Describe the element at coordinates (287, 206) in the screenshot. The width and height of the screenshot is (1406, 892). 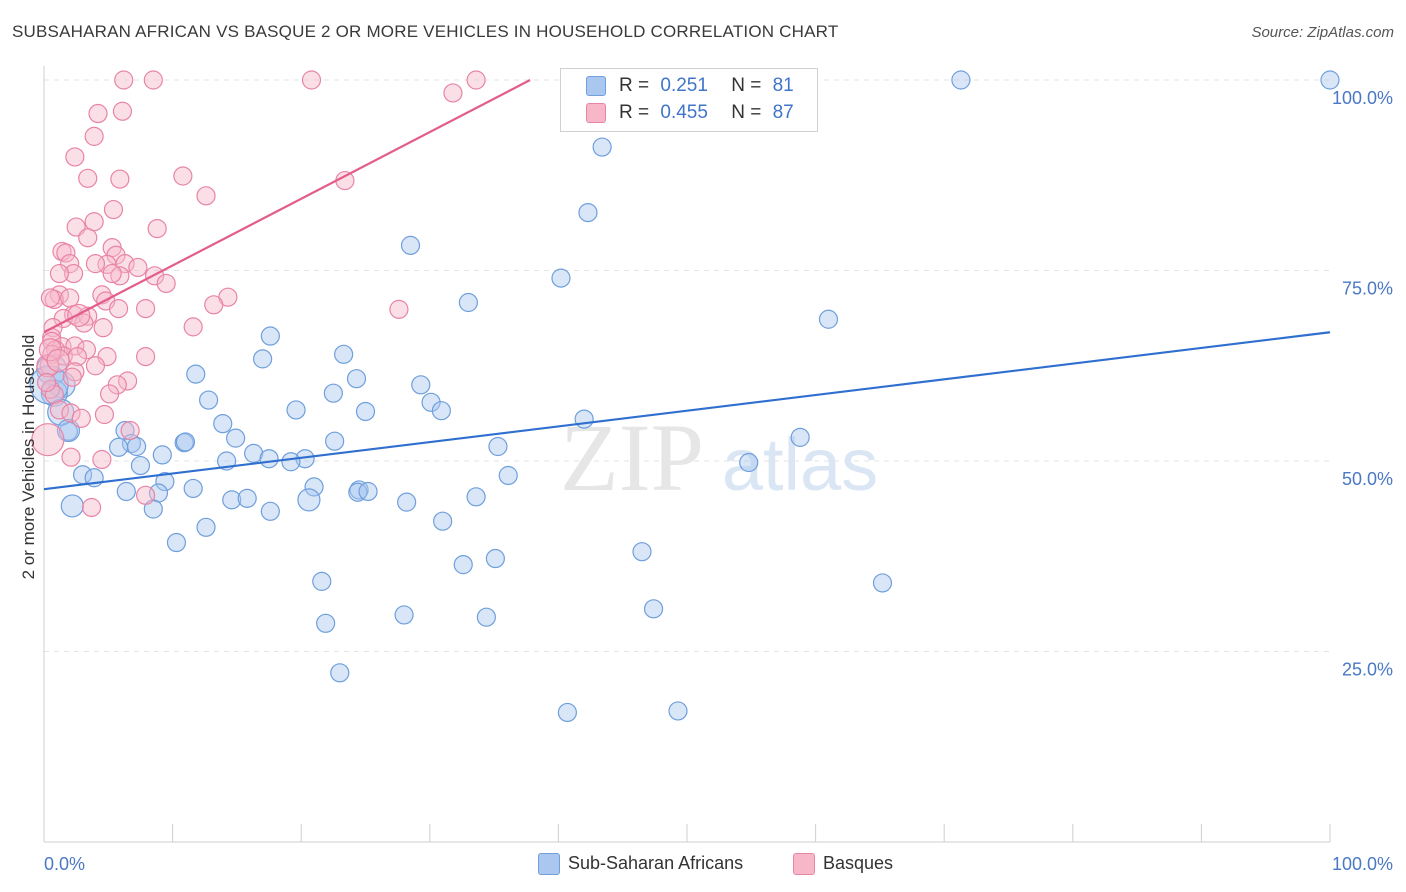
I see `trend-line-basques` at that location.